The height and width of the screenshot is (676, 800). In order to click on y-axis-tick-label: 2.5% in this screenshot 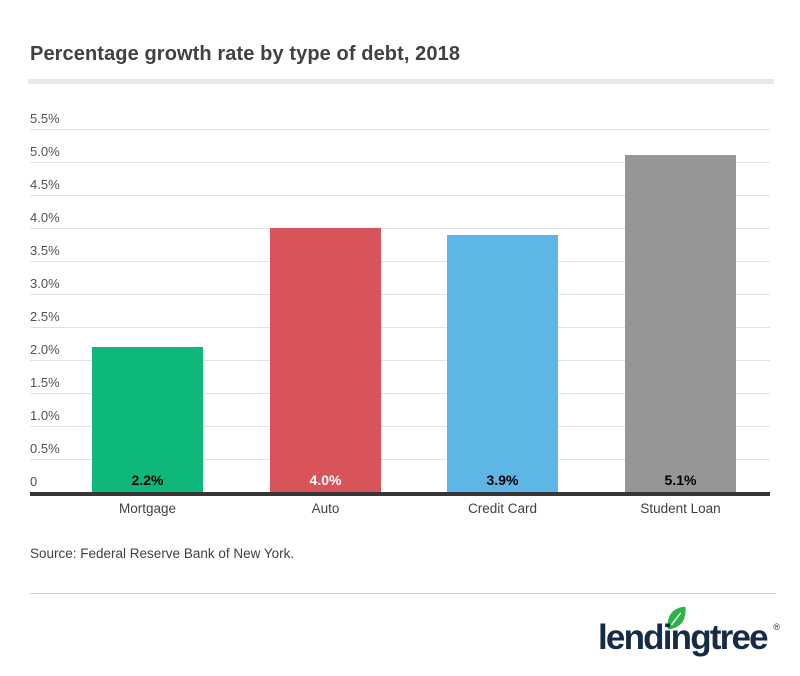, I will do `click(45, 316)`.